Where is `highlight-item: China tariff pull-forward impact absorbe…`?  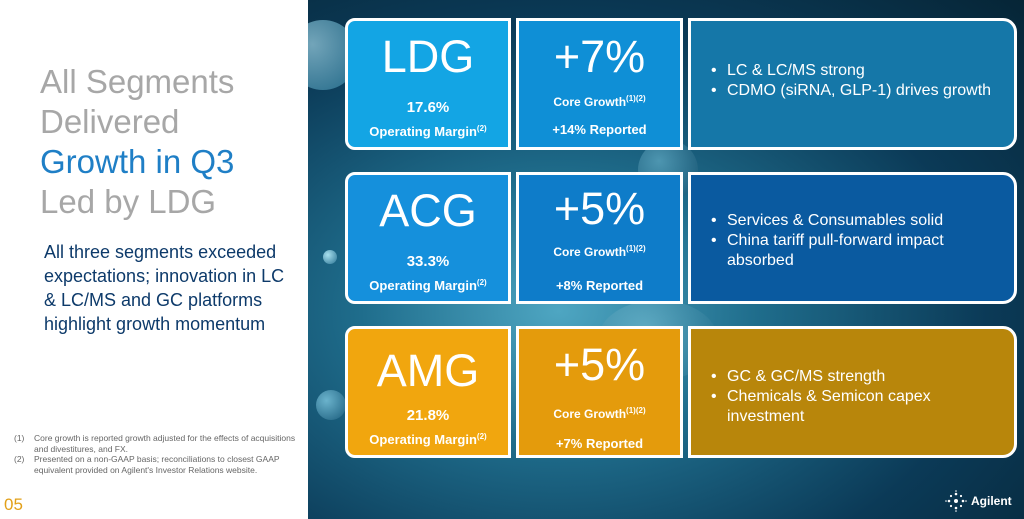
highlight-item: China tariff pull-forward impact absorbe… is located at coordinates (854, 251).